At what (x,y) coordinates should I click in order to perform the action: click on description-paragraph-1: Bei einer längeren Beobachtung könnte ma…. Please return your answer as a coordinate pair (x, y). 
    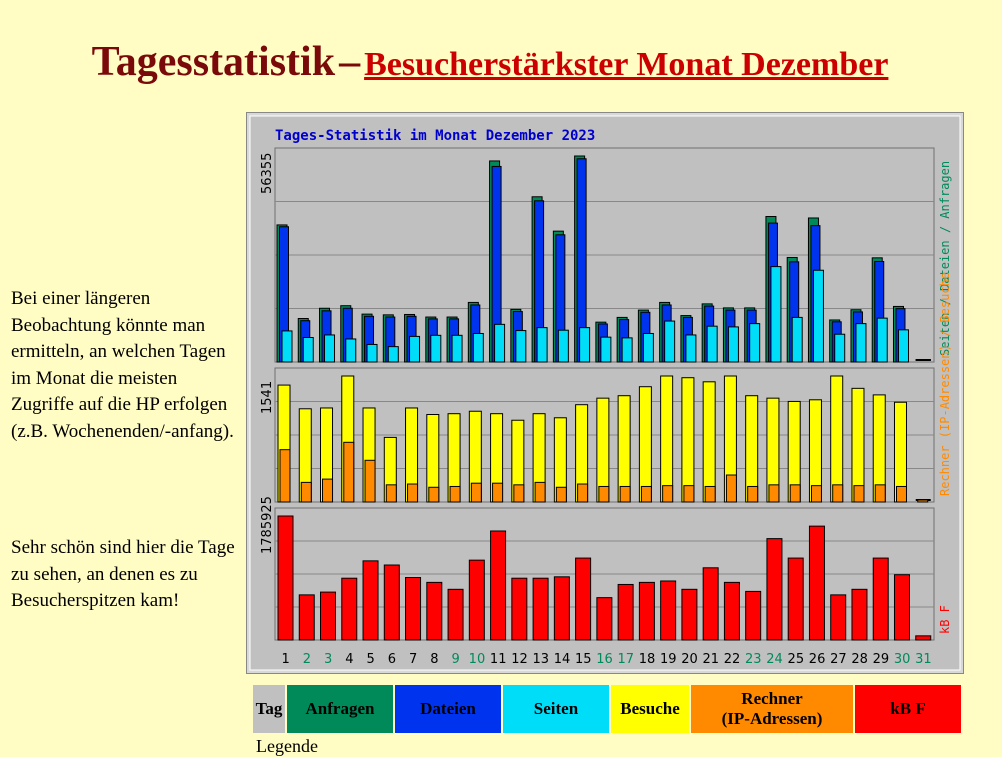
    Looking at the image, I should click on (122, 365).